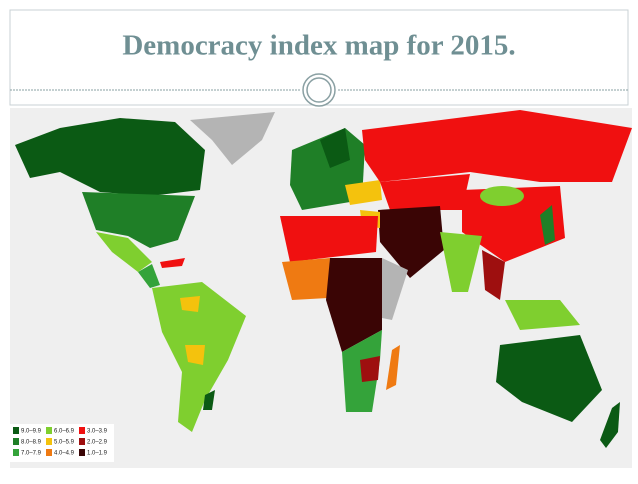 Image resolution: width=638 pixels, height=484 pixels. What do you see at coordinates (329, 239) in the screenshot?
I see `north-africa` at bounding box center [329, 239].